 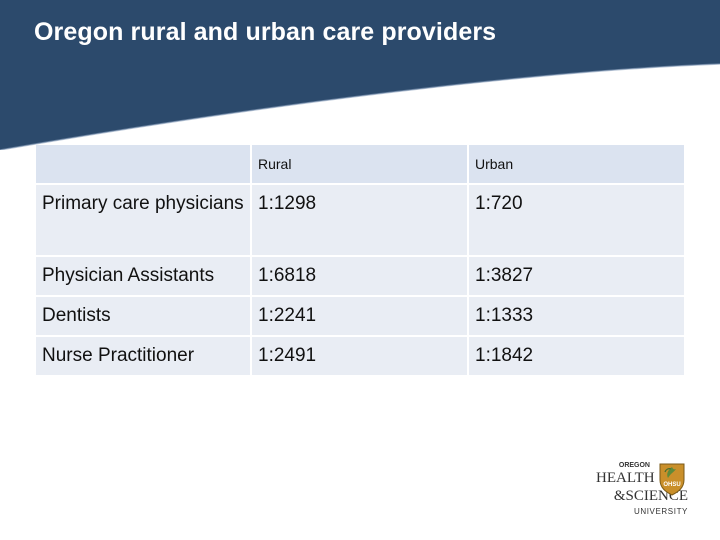 I want to click on logo-badge-text: OHSU, so click(x=671, y=485).